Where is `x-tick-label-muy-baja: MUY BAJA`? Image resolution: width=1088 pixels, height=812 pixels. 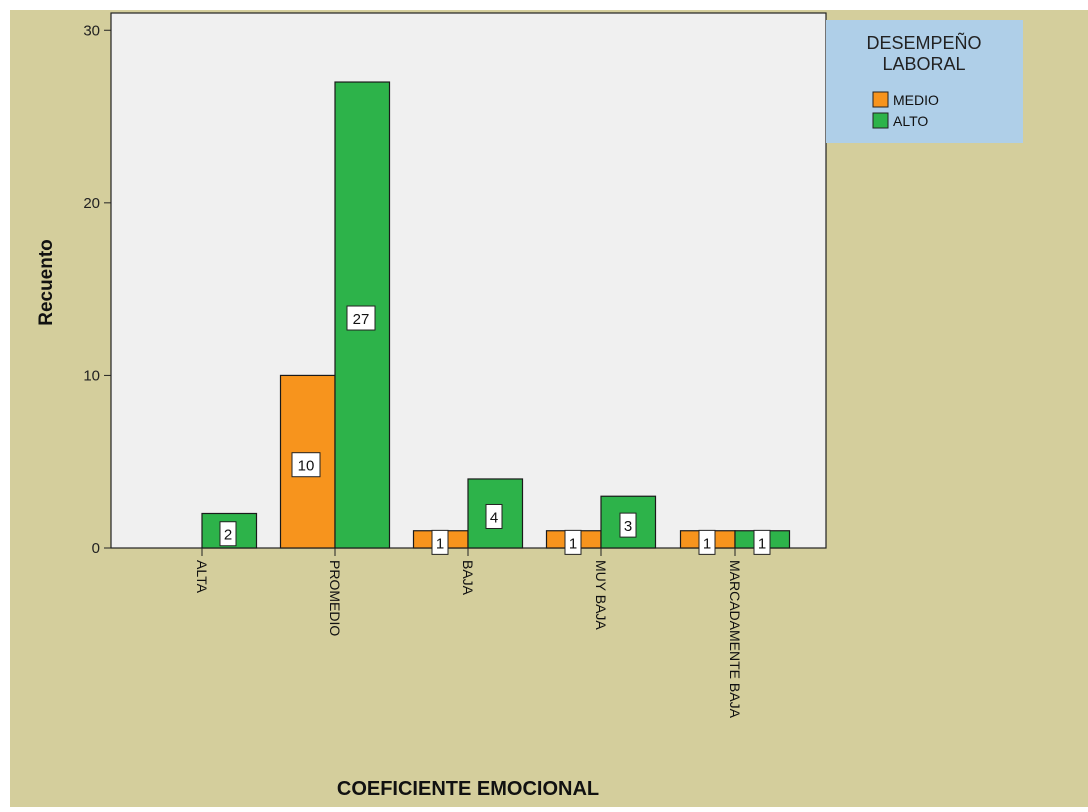 x-tick-label-muy-baja: MUY BAJA is located at coordinates (601, 595).